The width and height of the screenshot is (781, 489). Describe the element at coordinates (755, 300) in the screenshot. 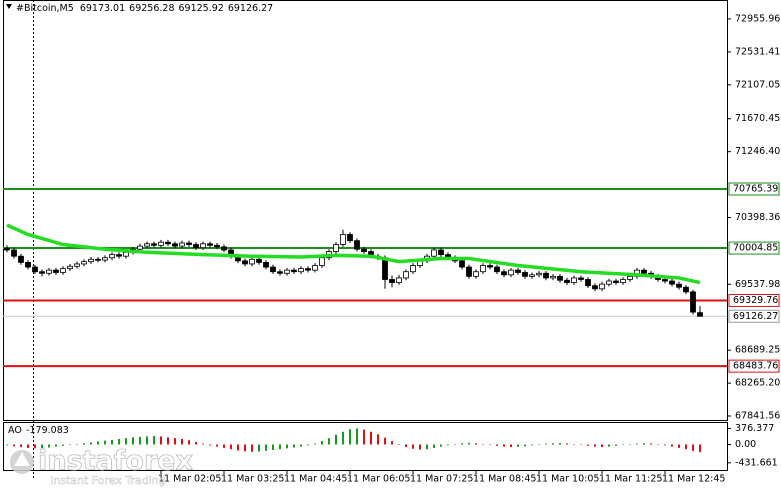

I see `level-label: 69329.76` at that location.